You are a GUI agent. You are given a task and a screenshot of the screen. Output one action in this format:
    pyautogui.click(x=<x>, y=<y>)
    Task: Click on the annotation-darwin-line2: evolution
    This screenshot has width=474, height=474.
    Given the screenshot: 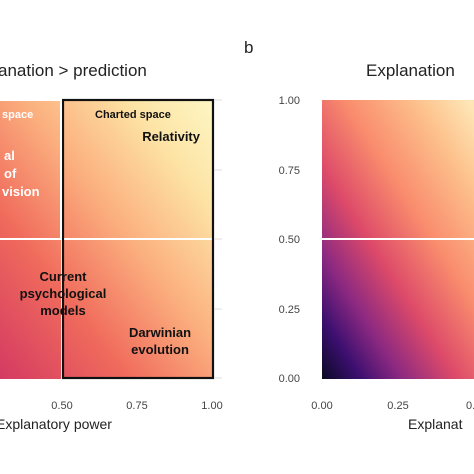 What is the action you would take?
    pyautogui.click(x=160, y=349)
    